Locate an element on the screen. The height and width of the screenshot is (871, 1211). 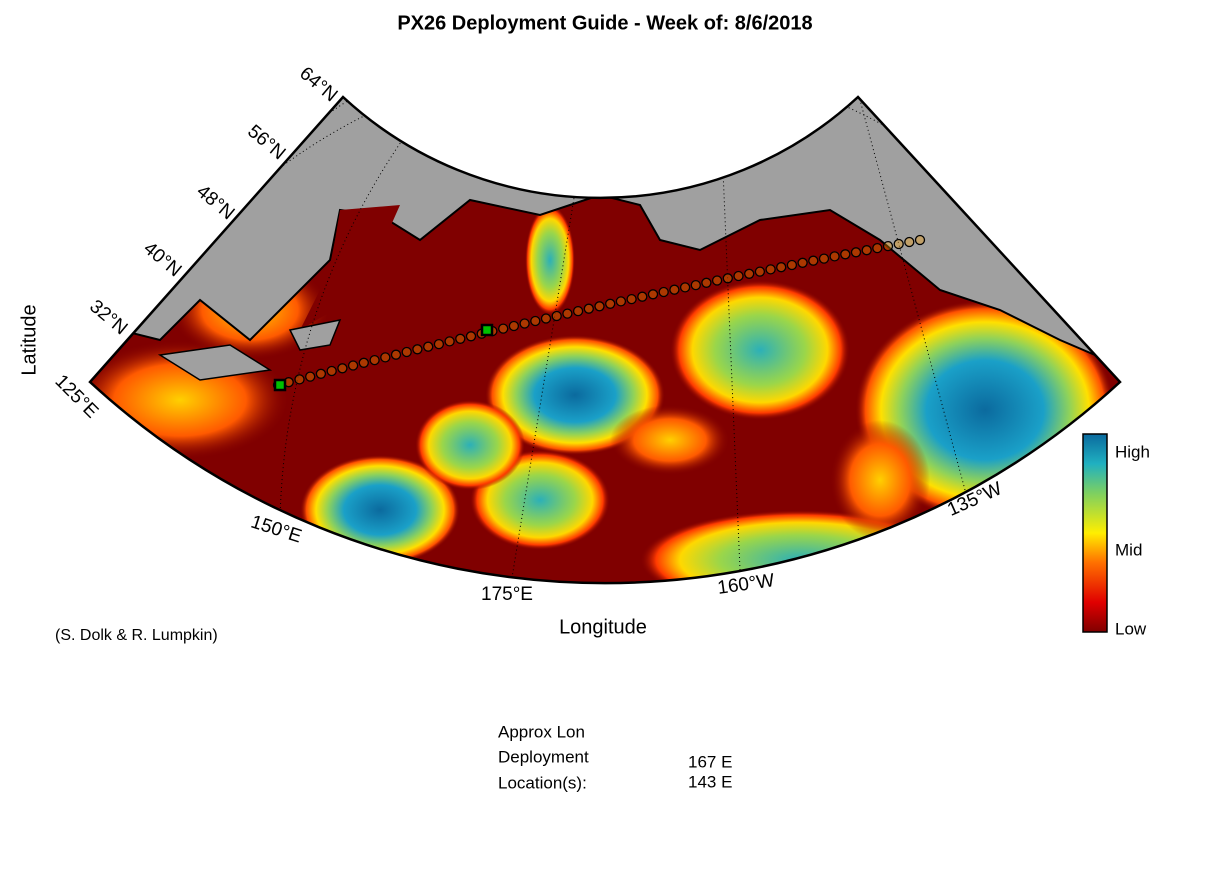
x-axis-label: Longitude is located at coordinates (603, 627).